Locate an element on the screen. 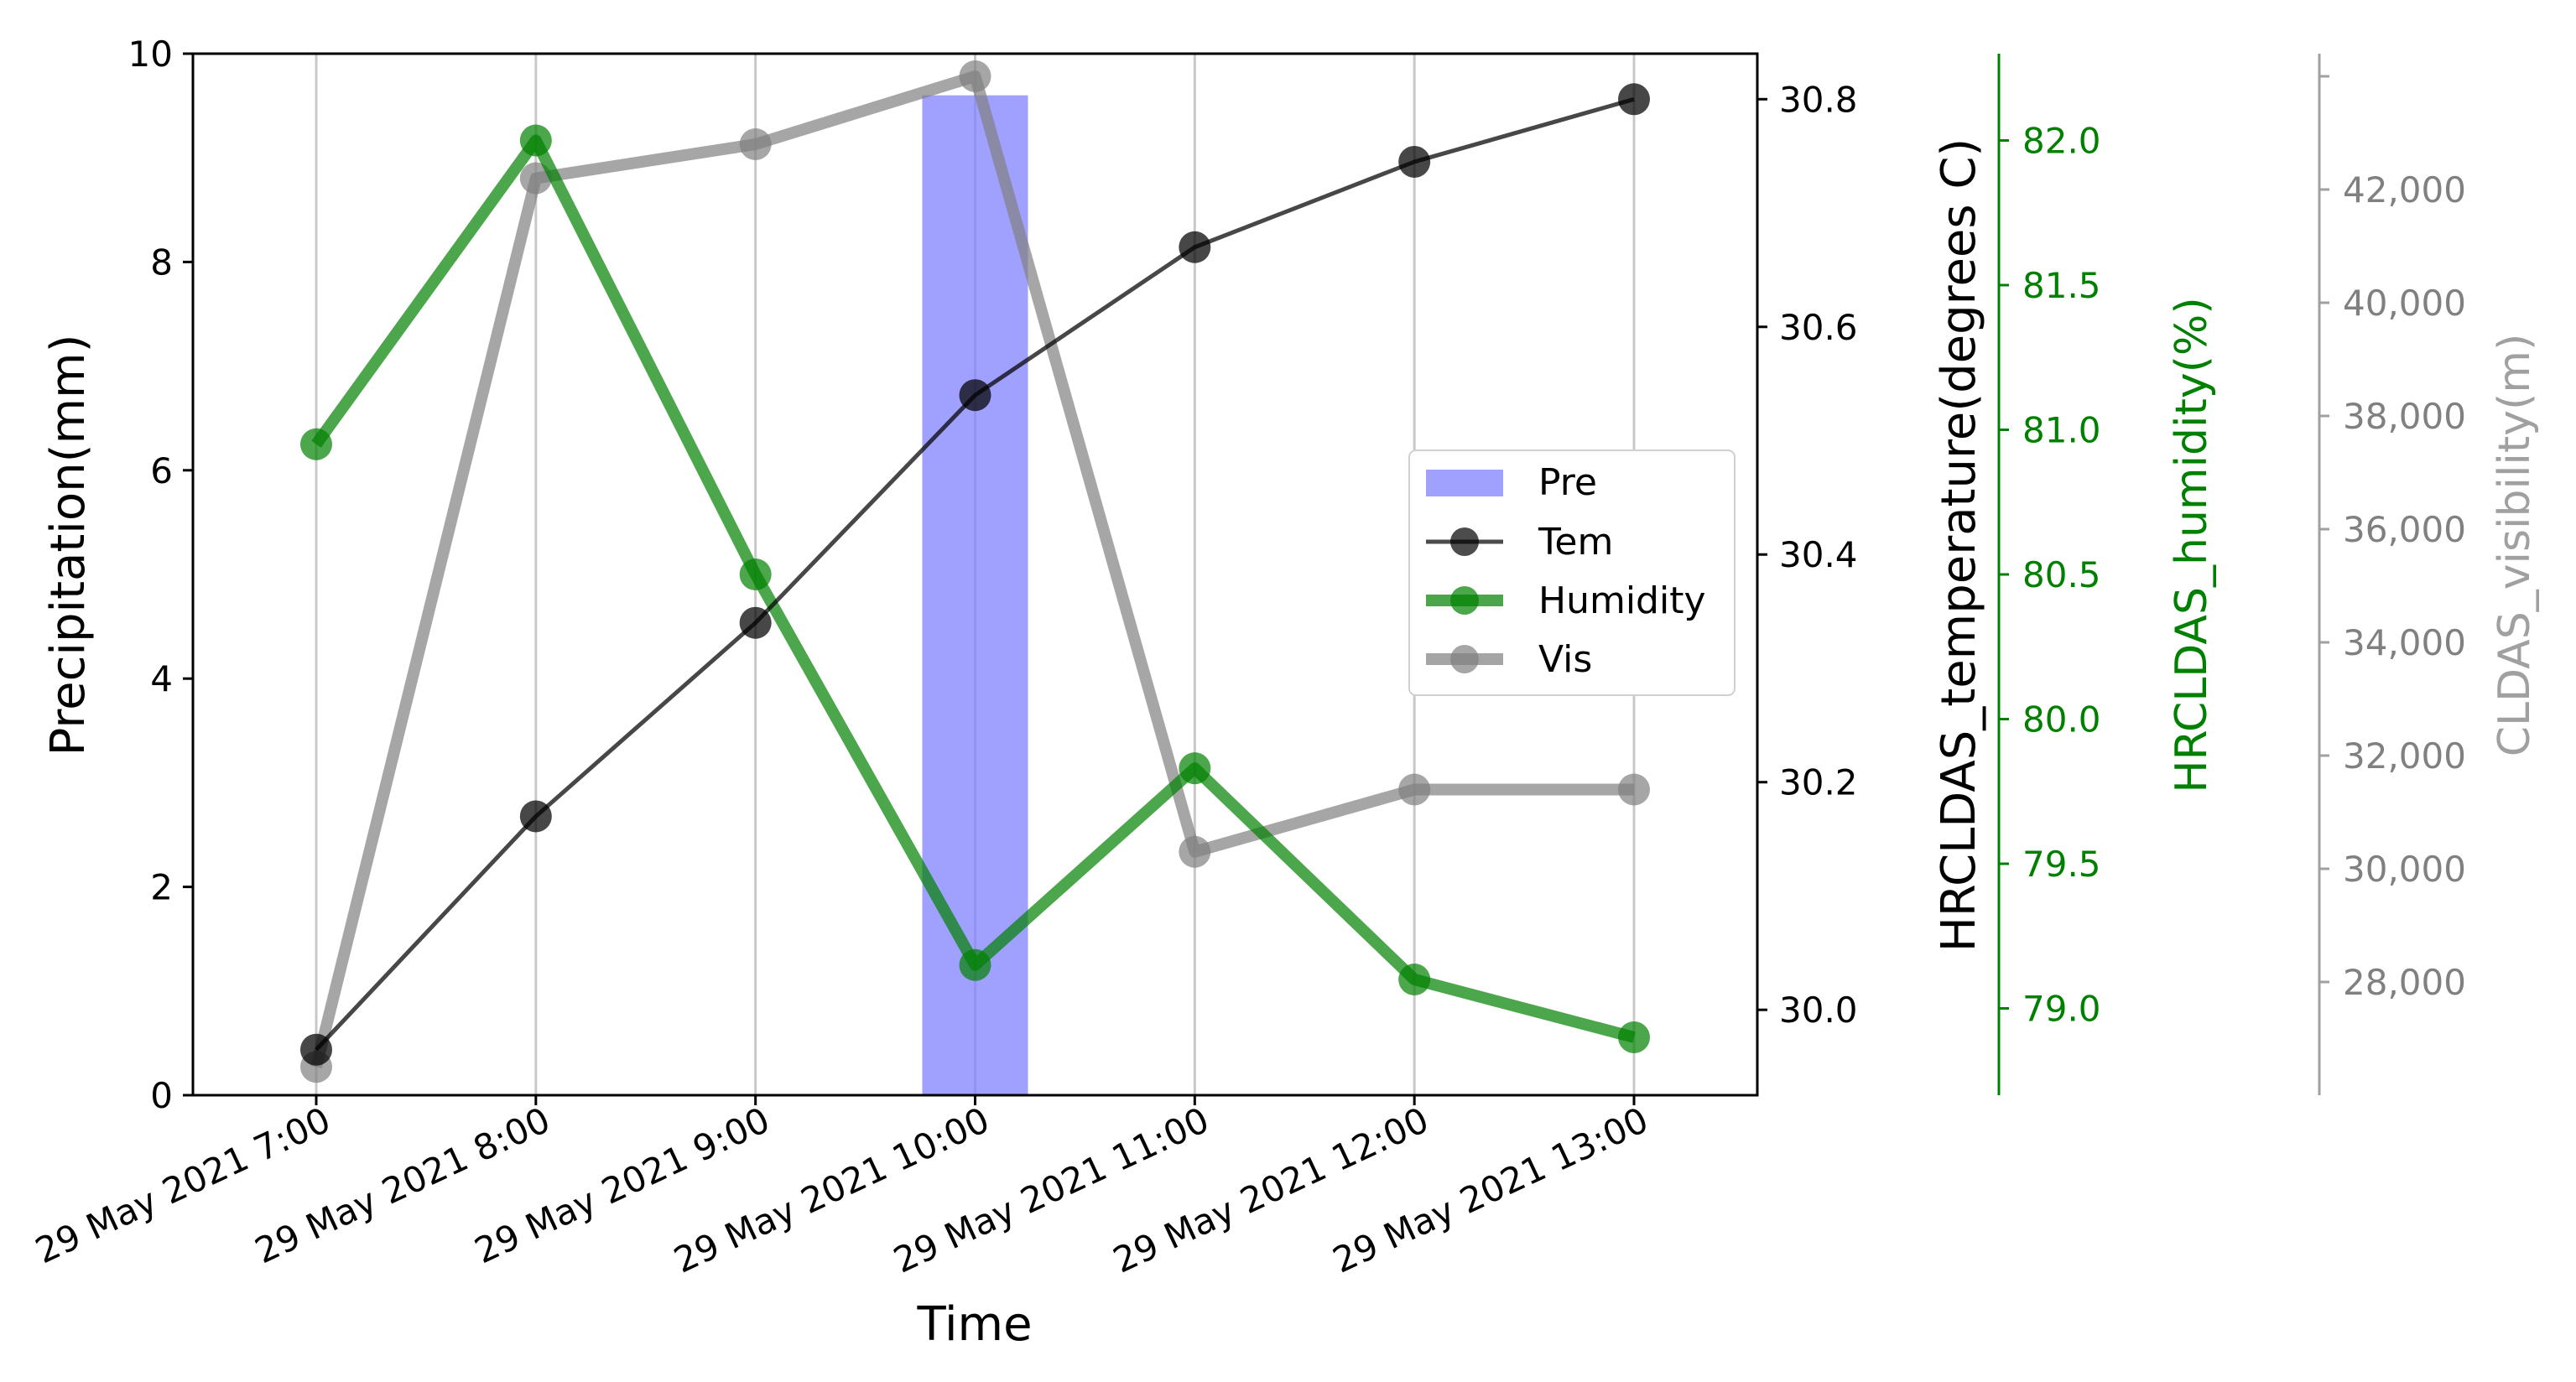 This screenshot has width=2576, height=1382. y-tick-label-precip: 8 is located at coordinates (161, 262).